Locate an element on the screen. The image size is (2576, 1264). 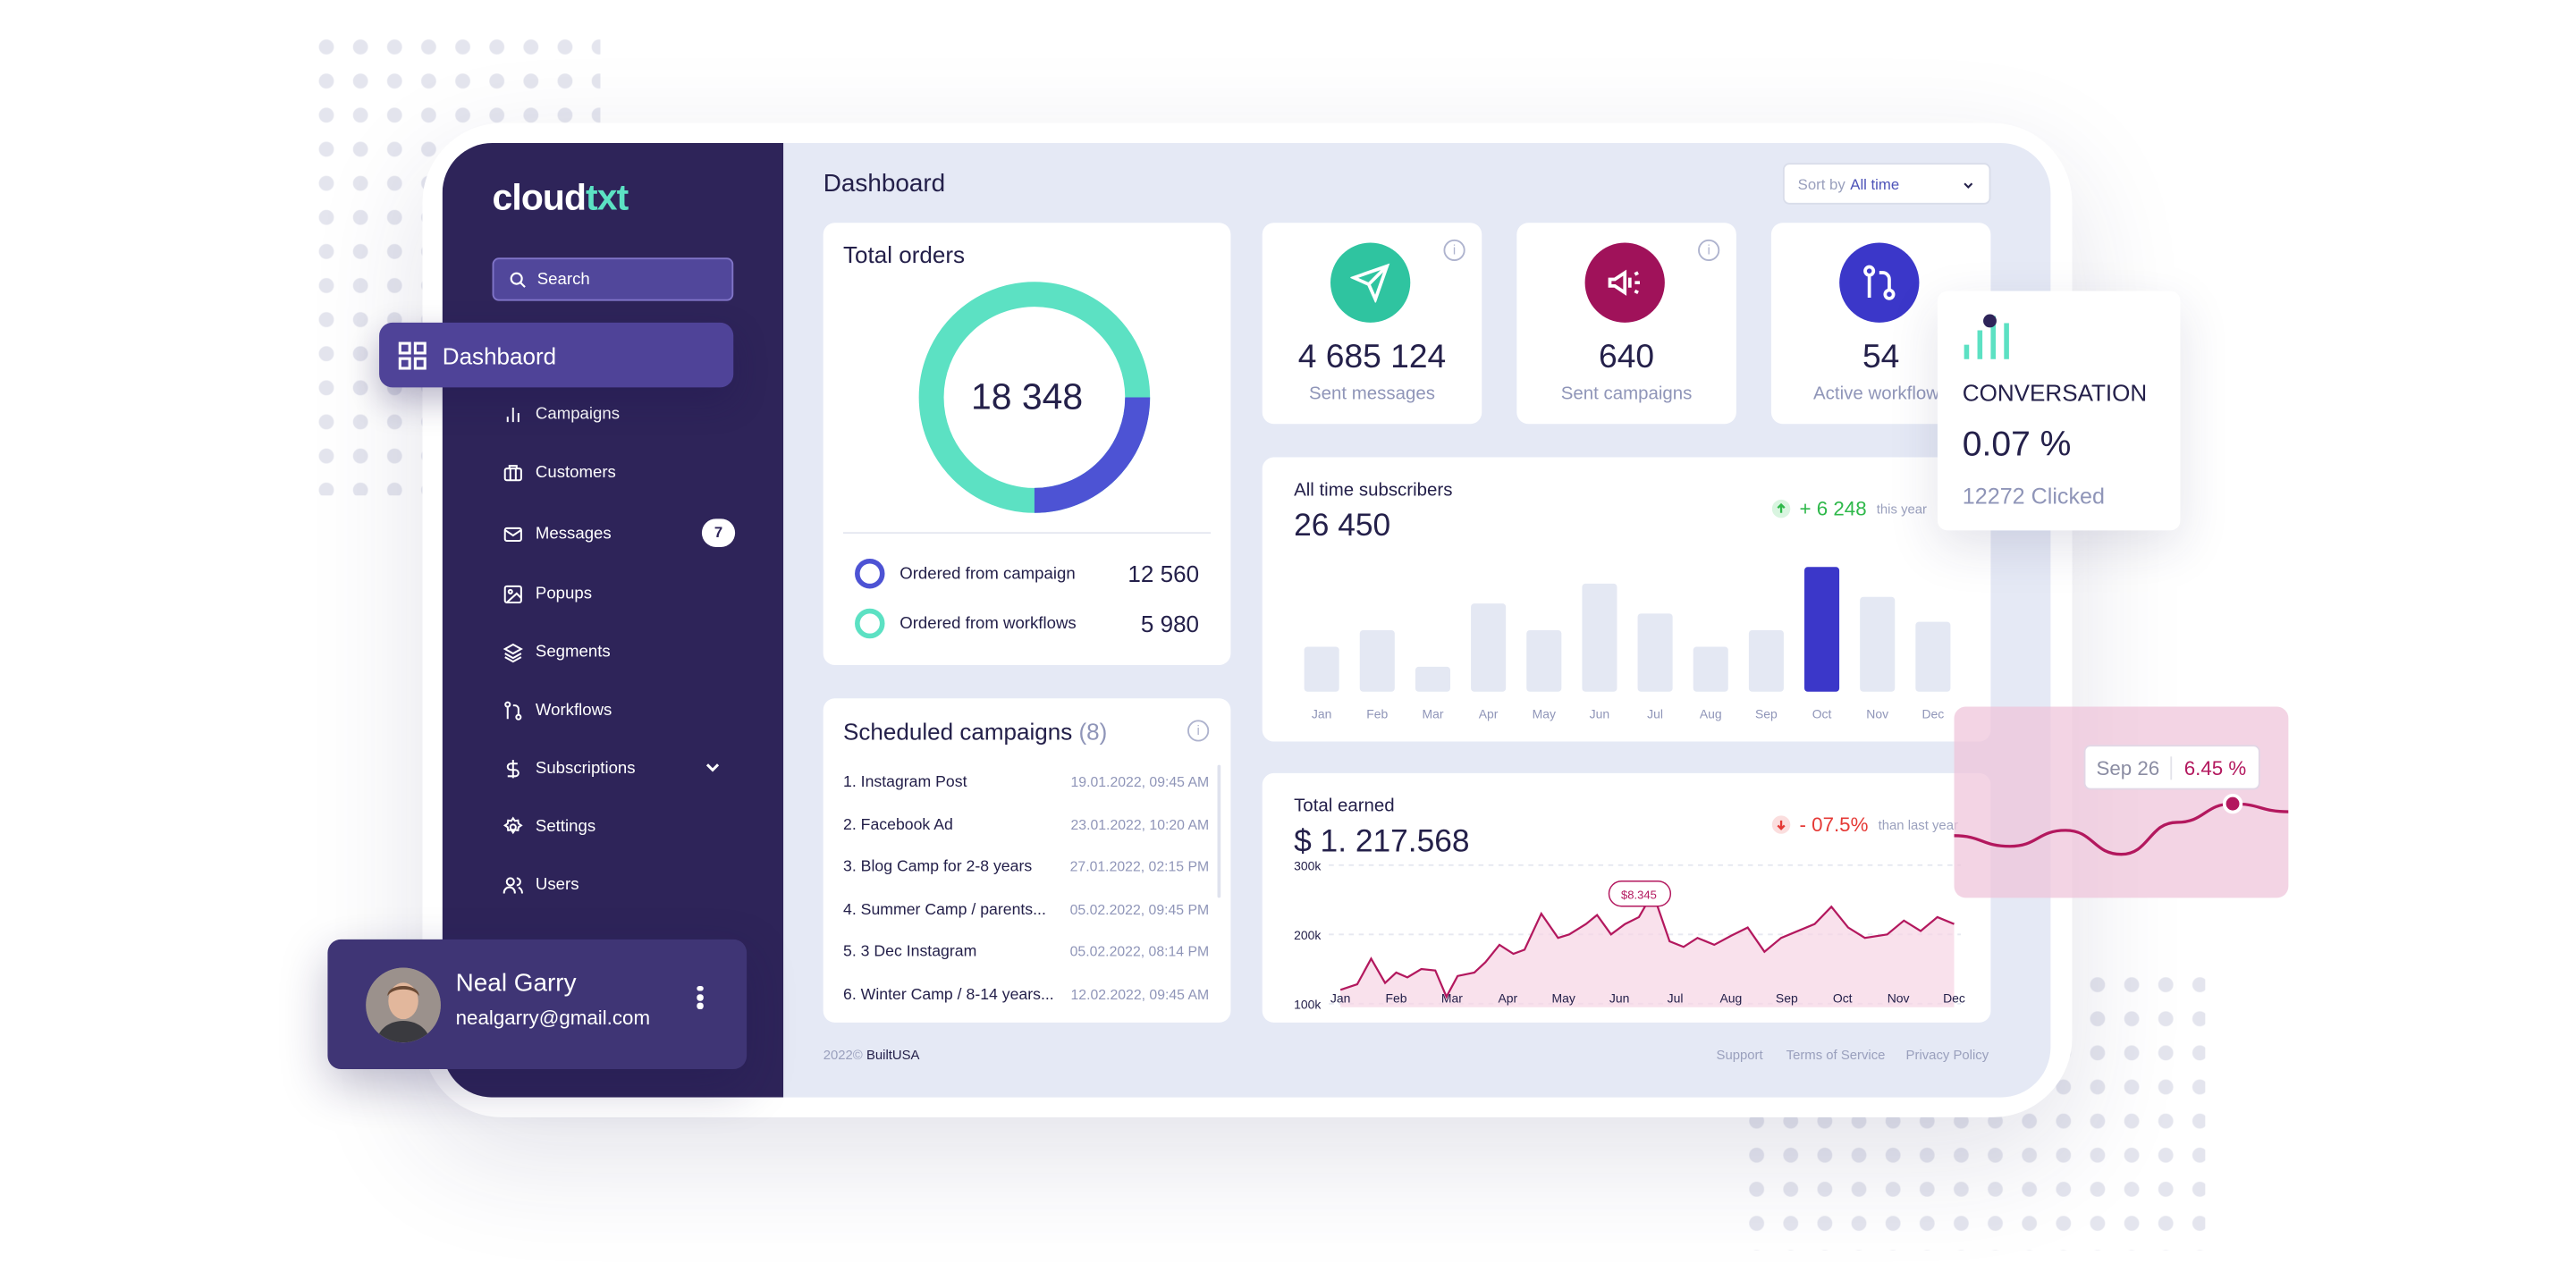
subscribers-value: 26 450 is located at coordinates (1342, 526).